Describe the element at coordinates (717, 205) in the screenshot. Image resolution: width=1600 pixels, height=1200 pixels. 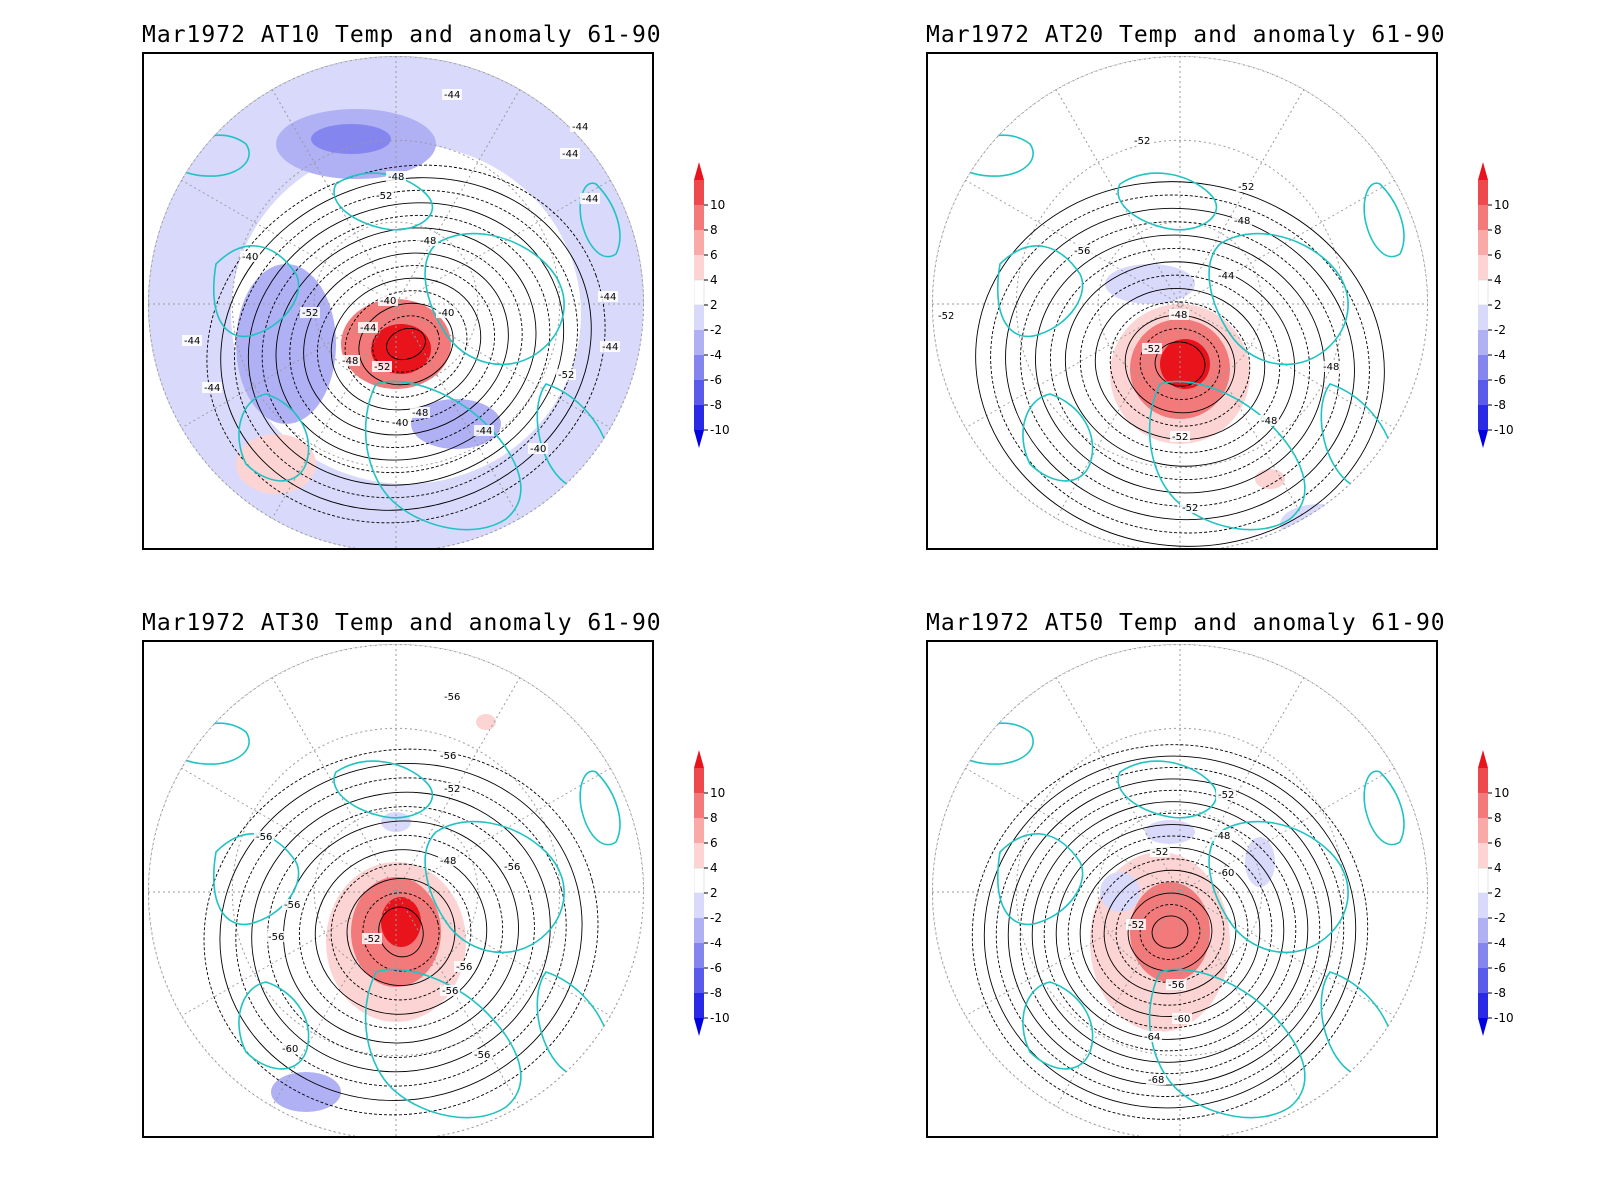
I see `colorbar-tick-label: 10` at that location.